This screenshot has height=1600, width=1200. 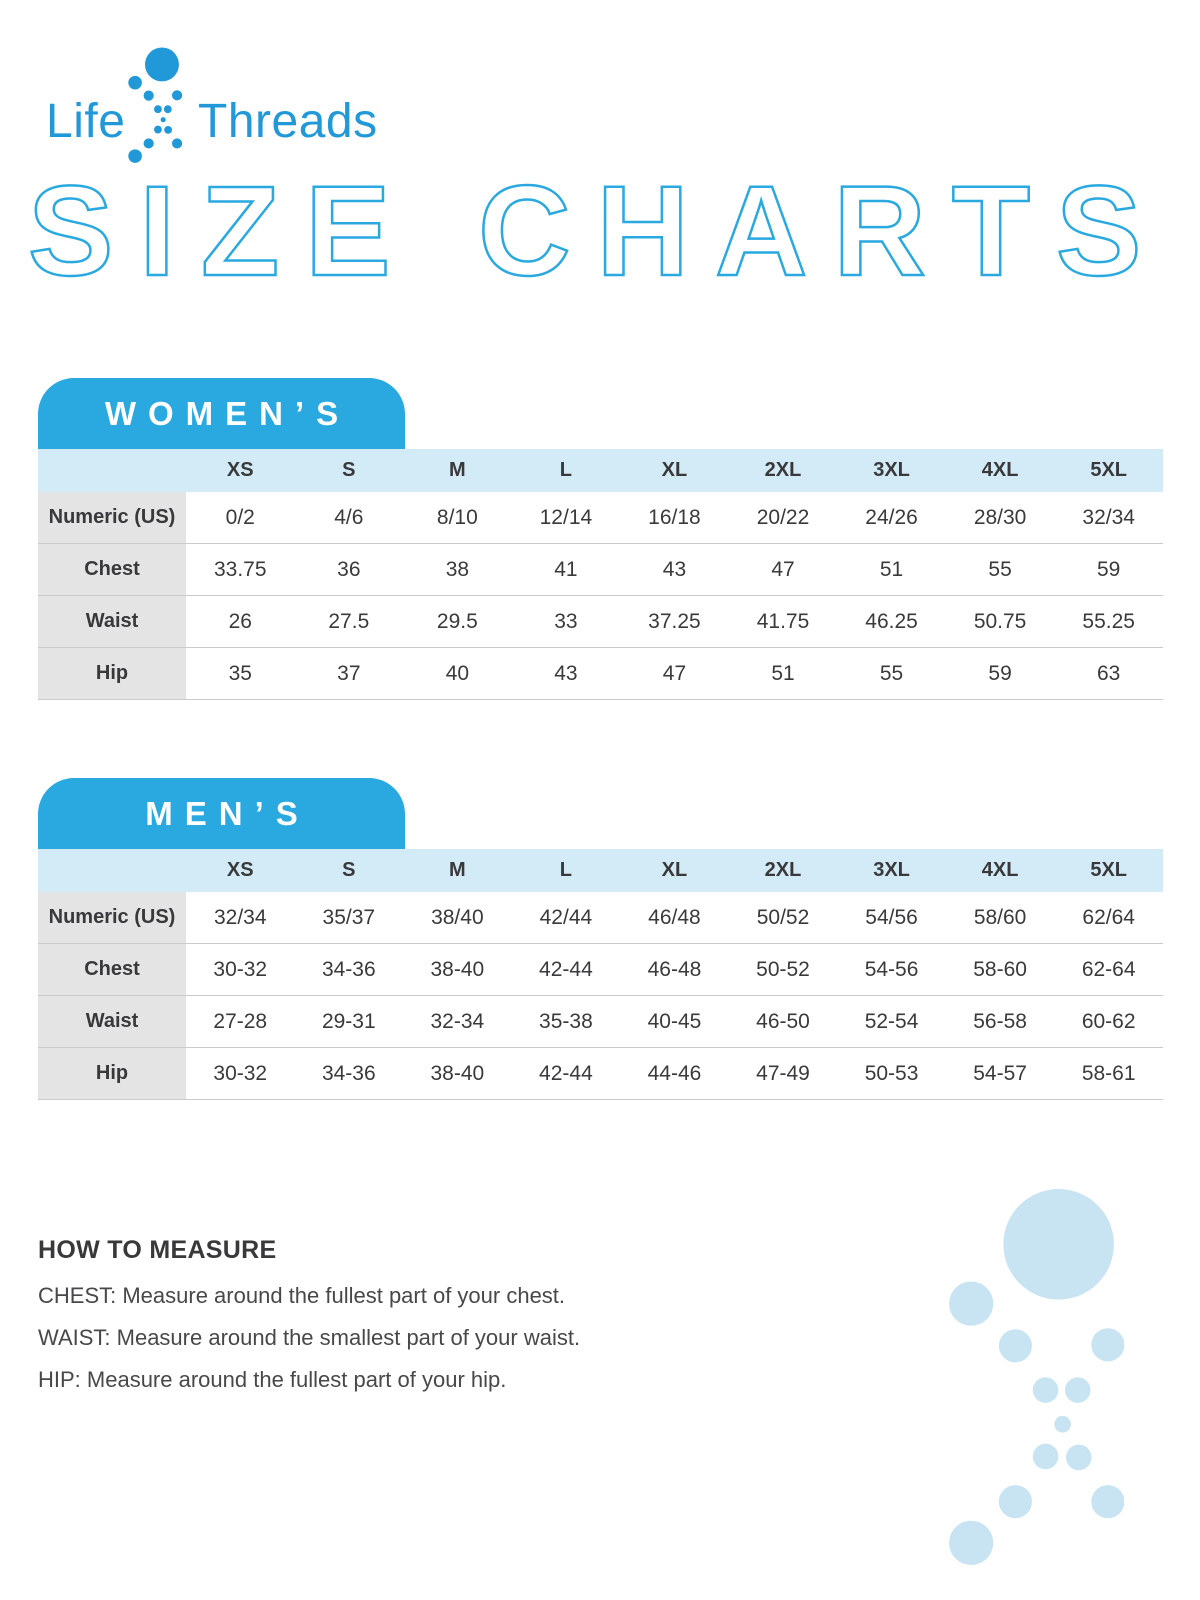 I want to click on cell: 37.25, so click(x=674, y=621).